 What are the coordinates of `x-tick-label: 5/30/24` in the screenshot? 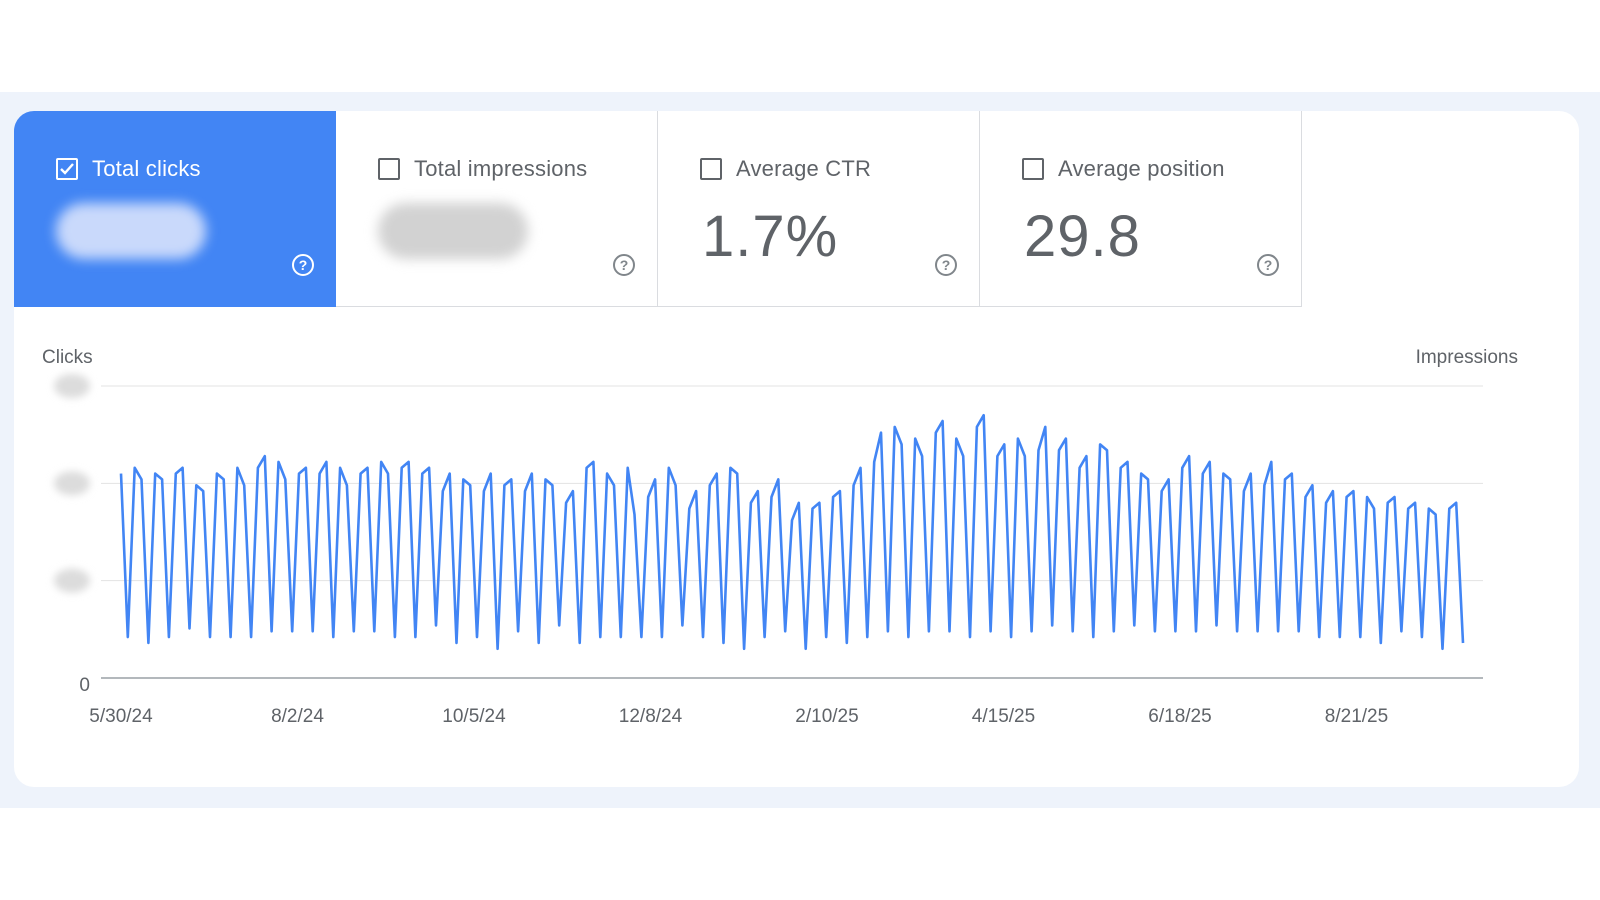 It's located at (121, 716).